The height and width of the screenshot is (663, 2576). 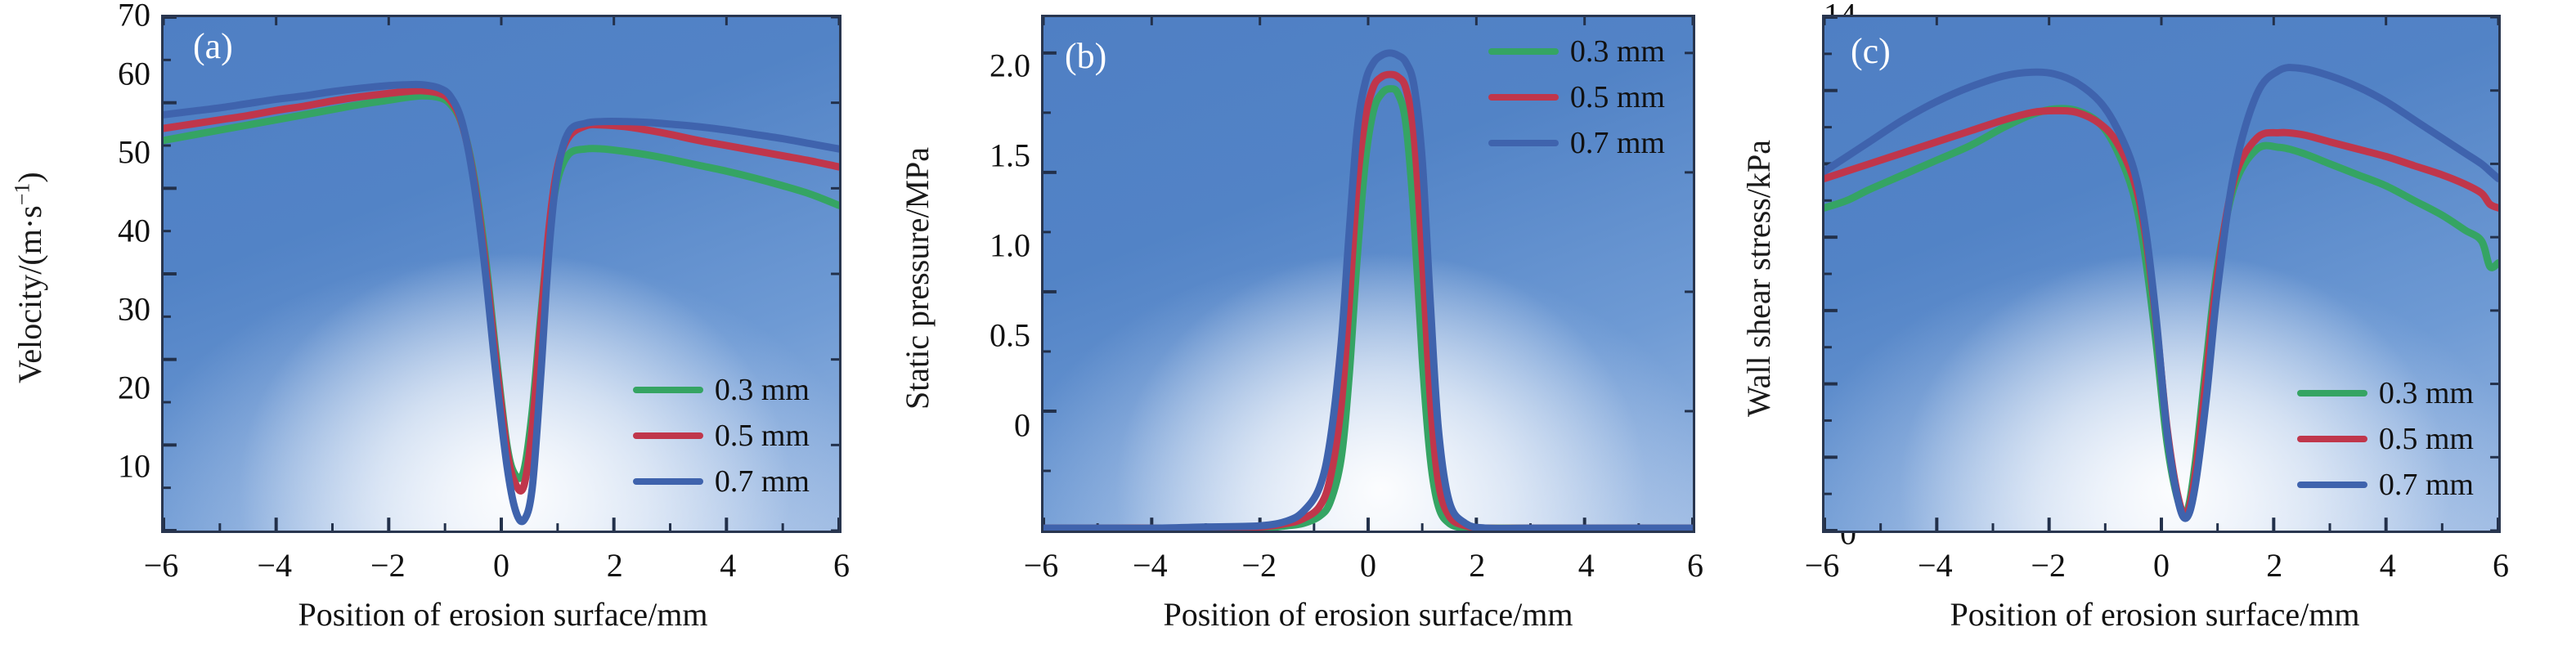 What do you see at coordinates (134, 466) in the screenshot?
I see `ytick: 10` at bounding box center [134, 466].